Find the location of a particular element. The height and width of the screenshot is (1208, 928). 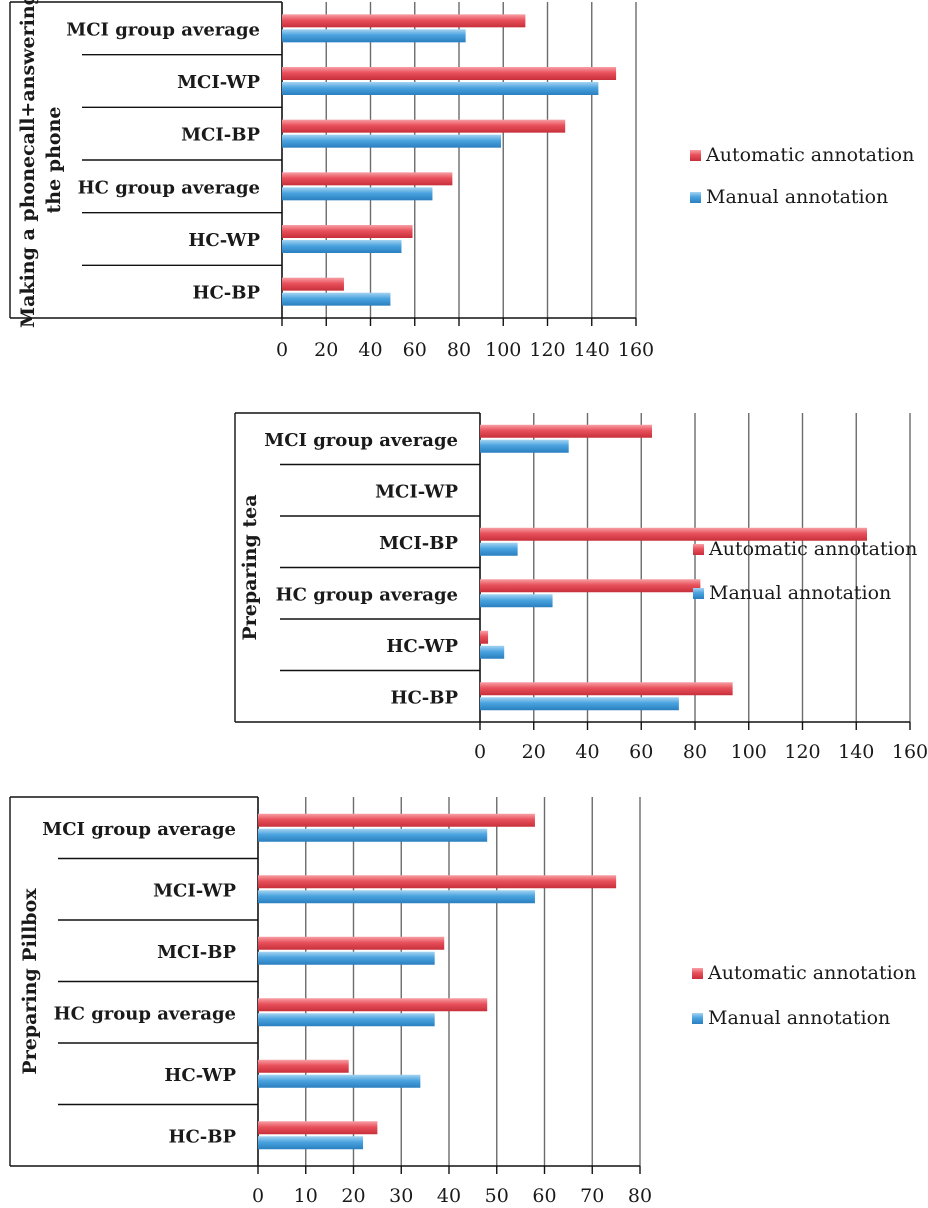

y-axis-label: Preparing tea is located at coordinates (250, 567).